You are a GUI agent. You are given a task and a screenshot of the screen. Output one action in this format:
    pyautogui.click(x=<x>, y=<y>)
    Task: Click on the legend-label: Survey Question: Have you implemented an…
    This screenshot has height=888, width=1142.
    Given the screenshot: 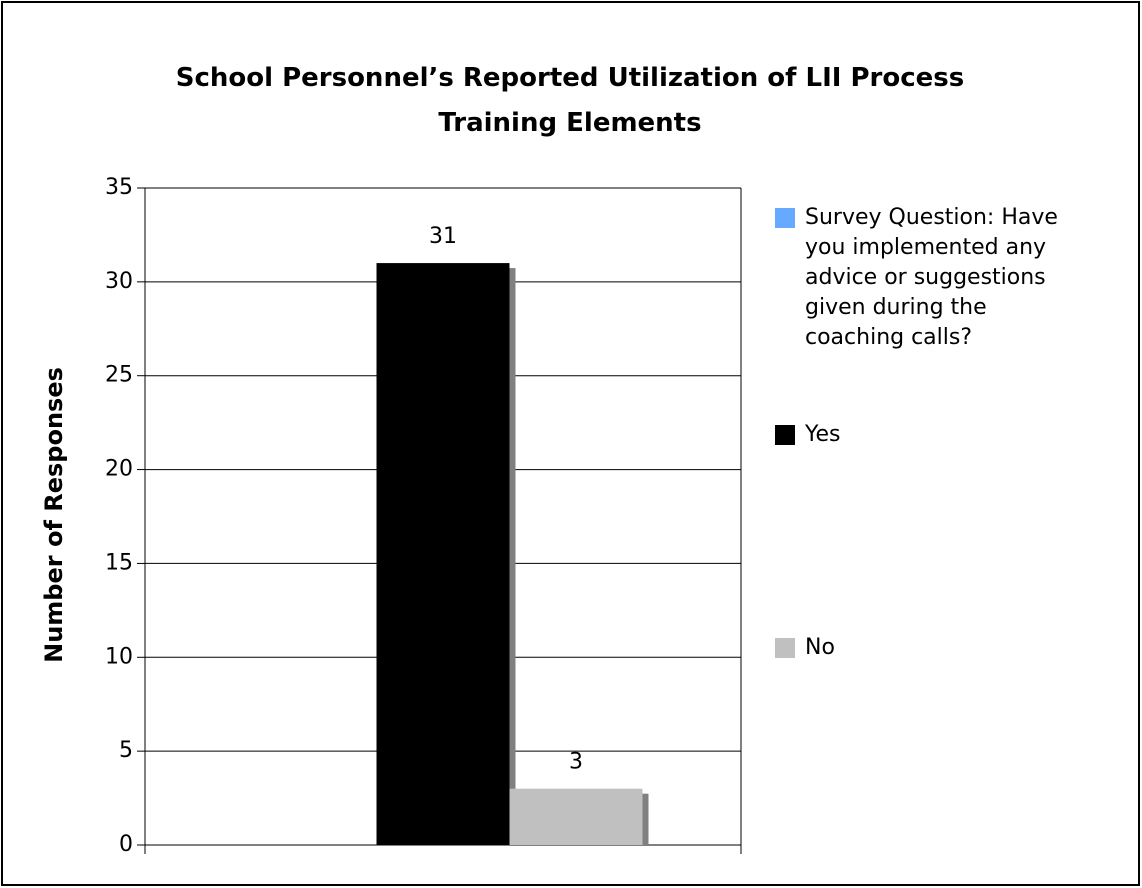 What is the action you would take?
    pyautogui.click(x=931, y=277)
    